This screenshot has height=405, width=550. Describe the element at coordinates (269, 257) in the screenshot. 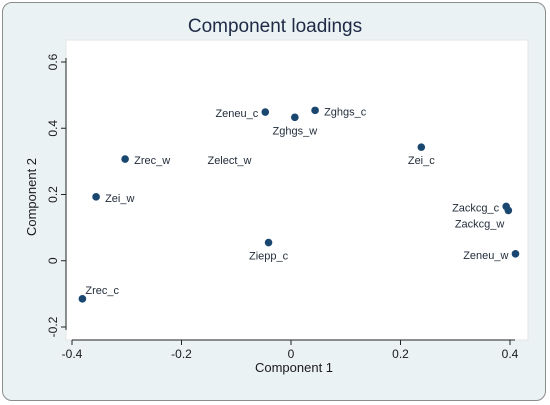

I see `data-point-label: Ziepp_c` at that location.